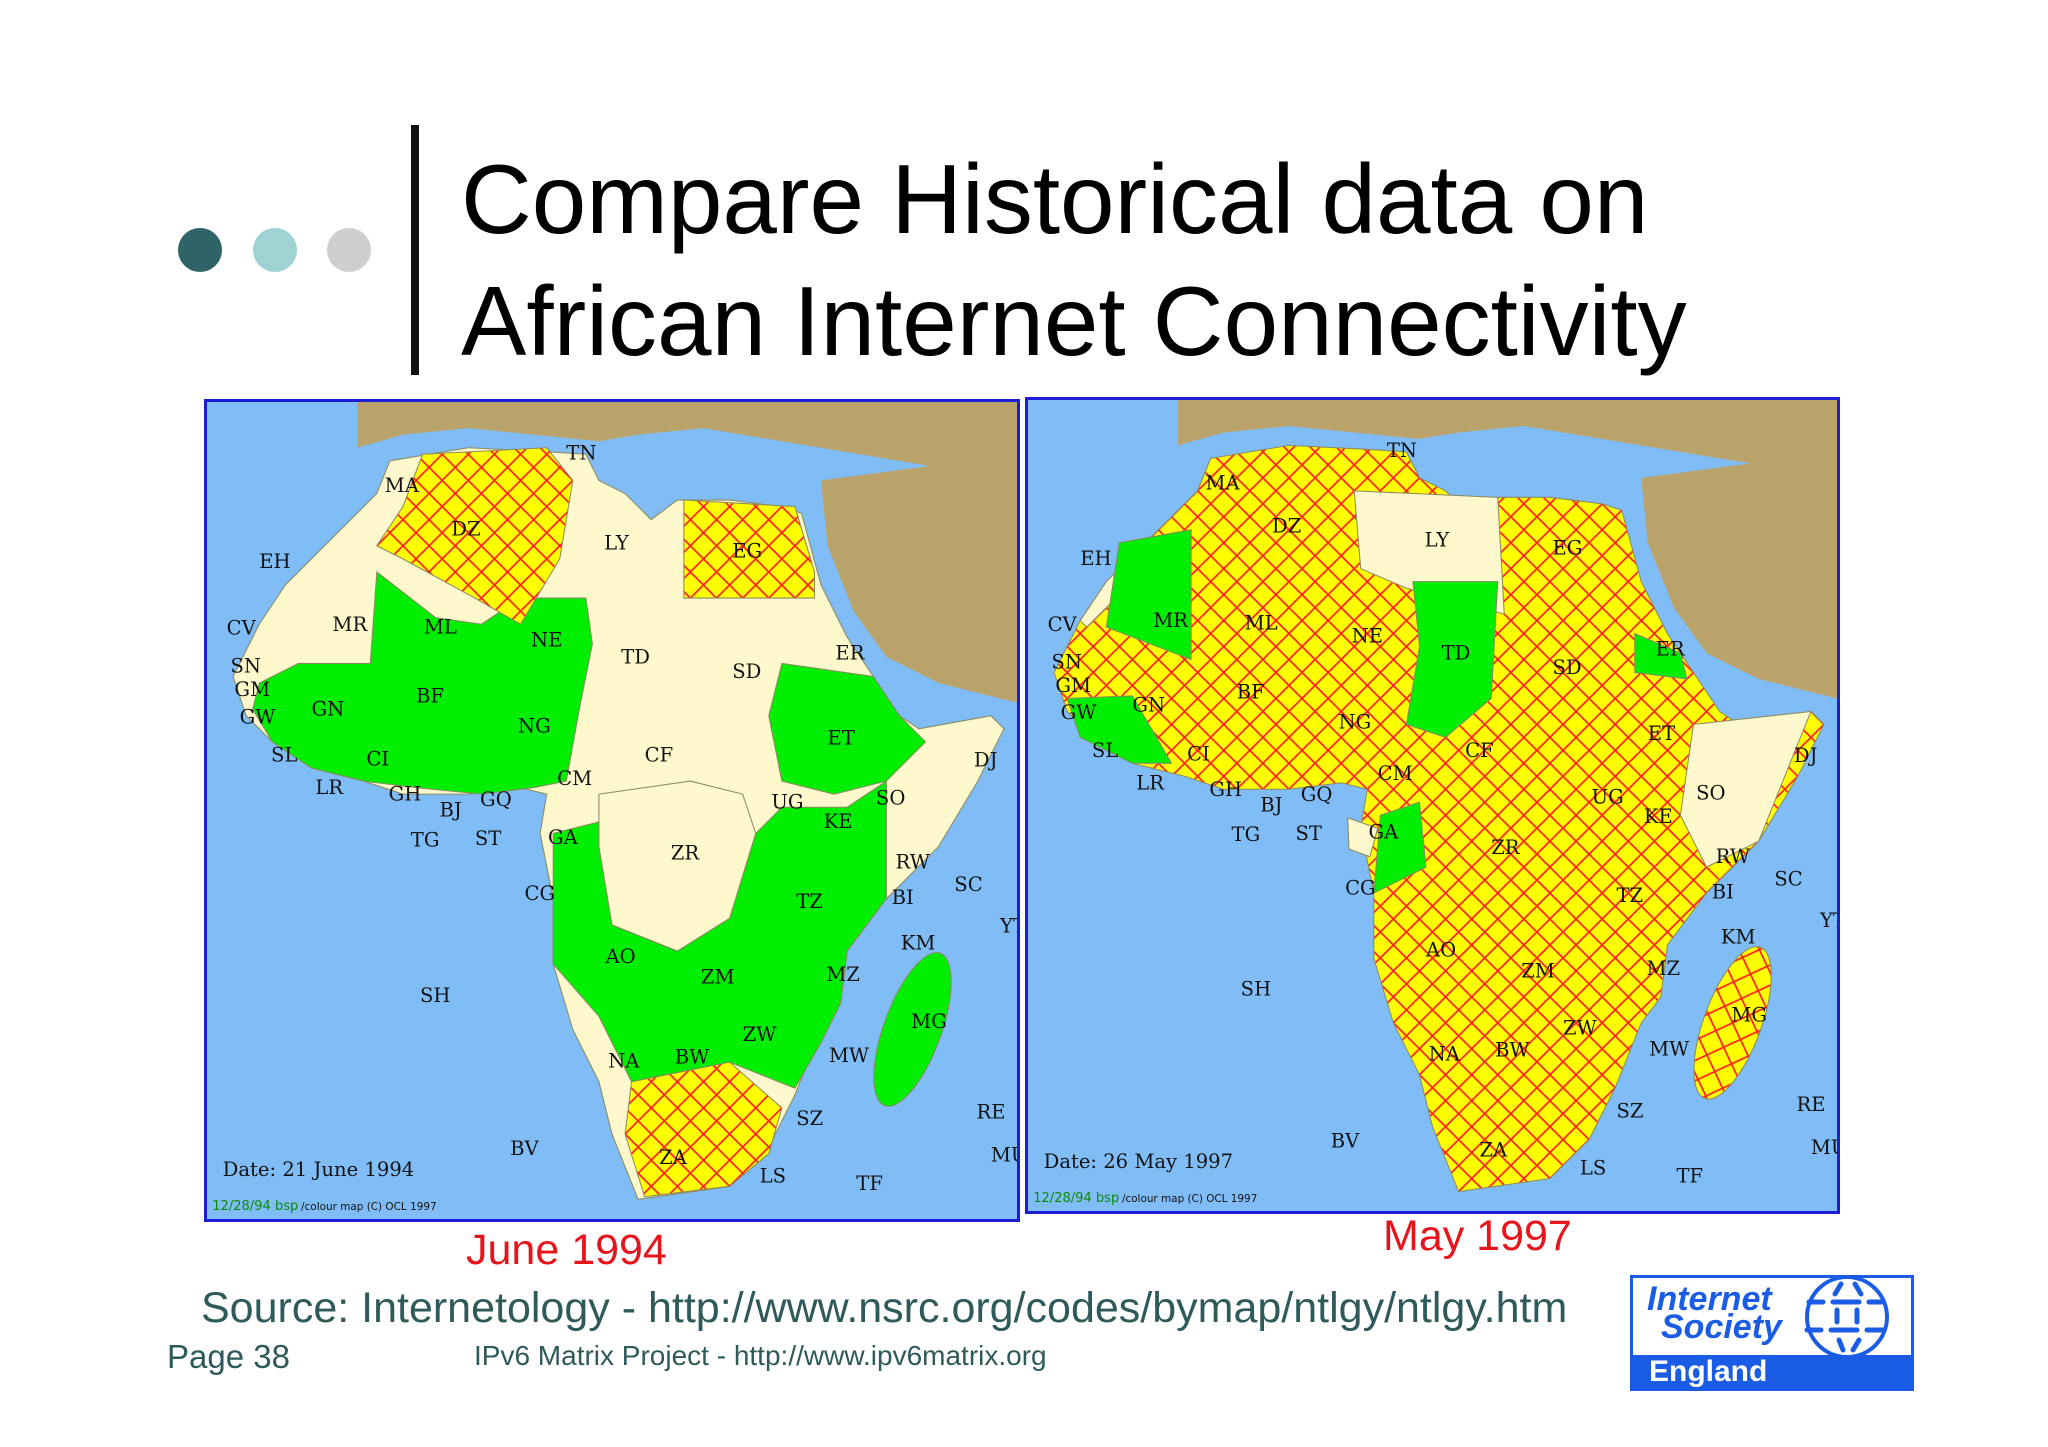  I want to click on title-line-2: African Internet Connectivity, so click(1074, 321).